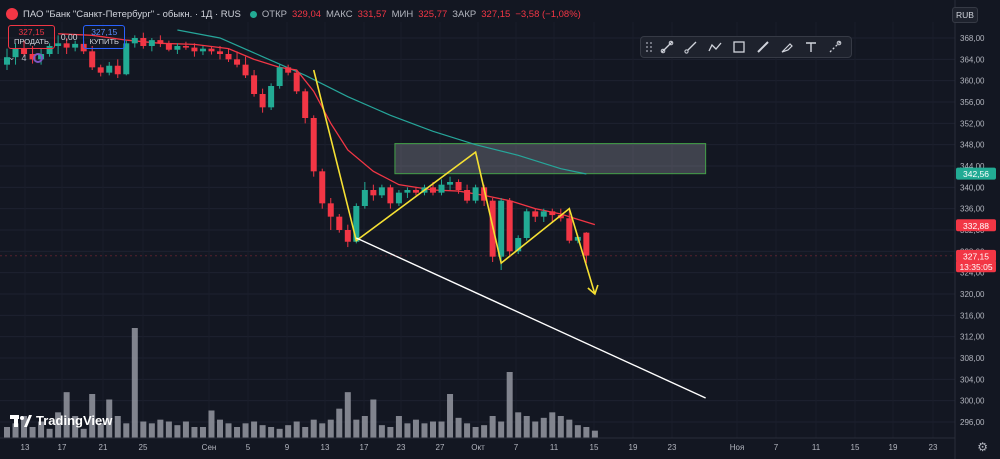  Describe the element at coordinates (253, 14) in the screenshot. I see `market-status-icon` at that location.